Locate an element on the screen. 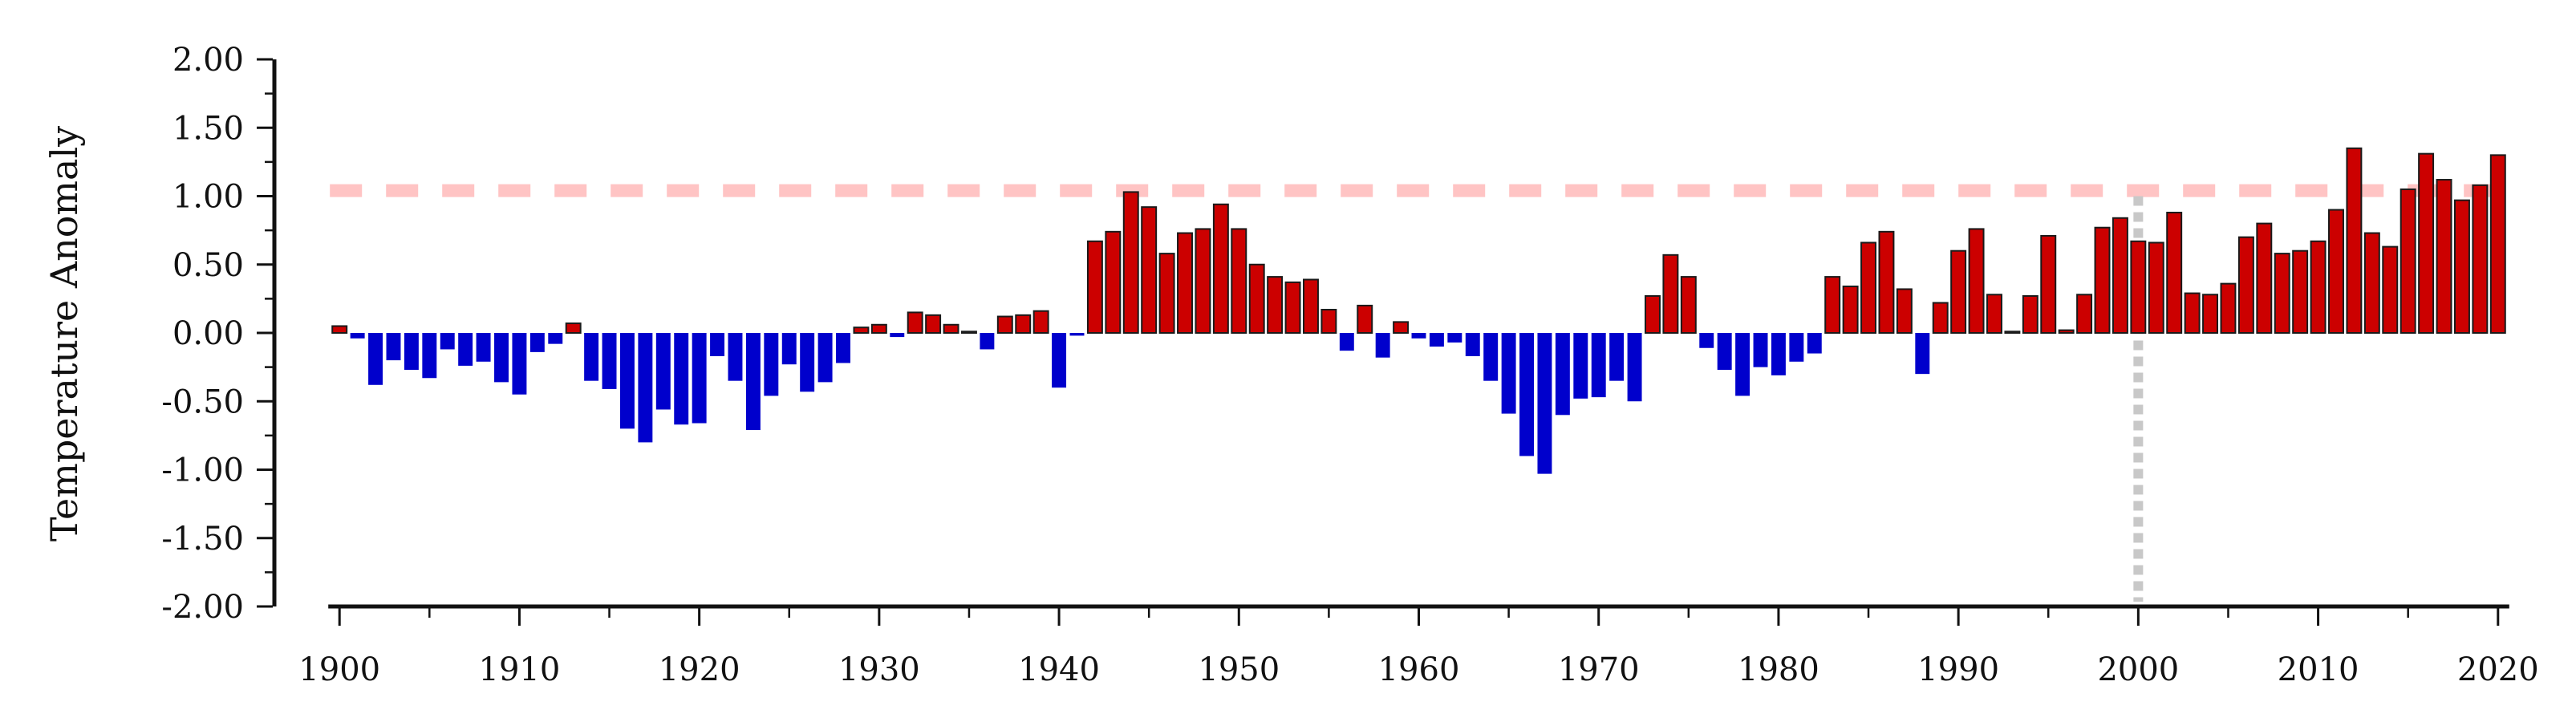 The image size is (2576, 726). bar-1976 is located at coordinates (1706, 341).